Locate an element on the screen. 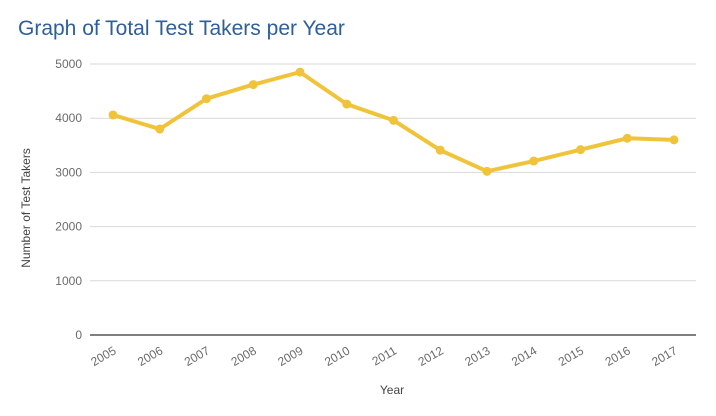 The image size is (716, 416). x-tick-label: 2017 is located at coordinates (664, 356).